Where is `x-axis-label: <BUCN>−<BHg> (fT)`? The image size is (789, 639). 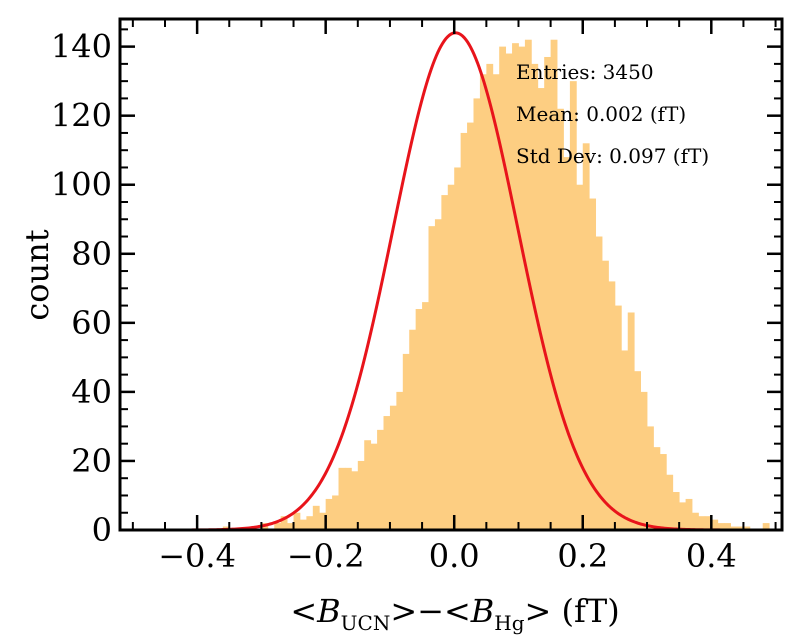 x-axis-label: <BUCN>−<BHg> (fT) is located at coordinates (454, 613).